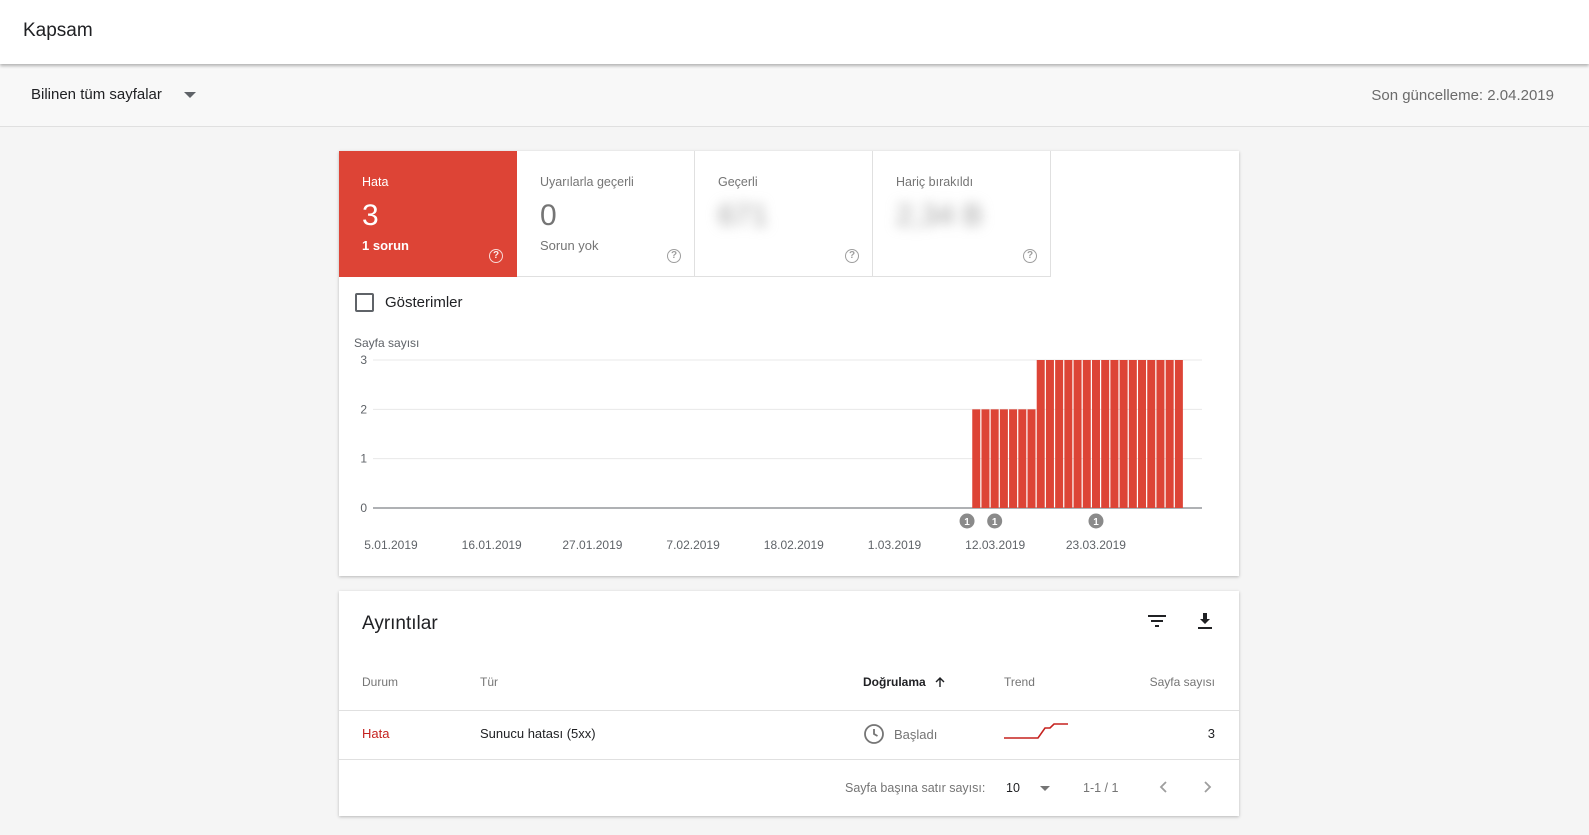  What do you see at coordinates (1036, 731) in the screenshot?
I see `trend-sparkline` at bounding box center [1036, 731].